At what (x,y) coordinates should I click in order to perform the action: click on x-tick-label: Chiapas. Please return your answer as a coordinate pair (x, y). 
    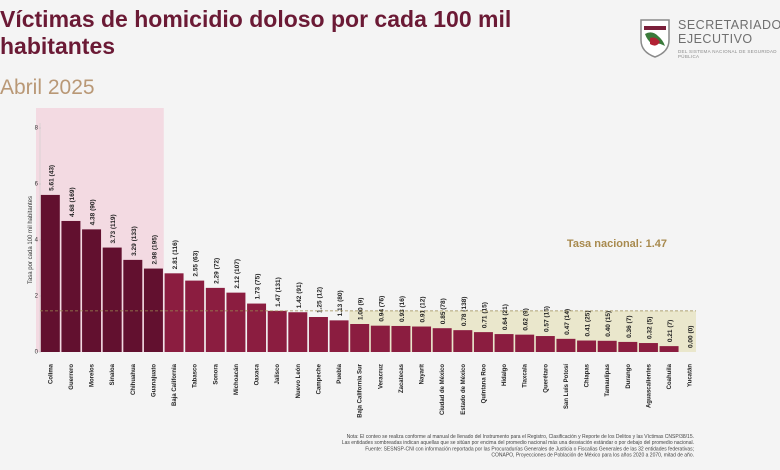
    Looking at the image, I should click on (588, 375).